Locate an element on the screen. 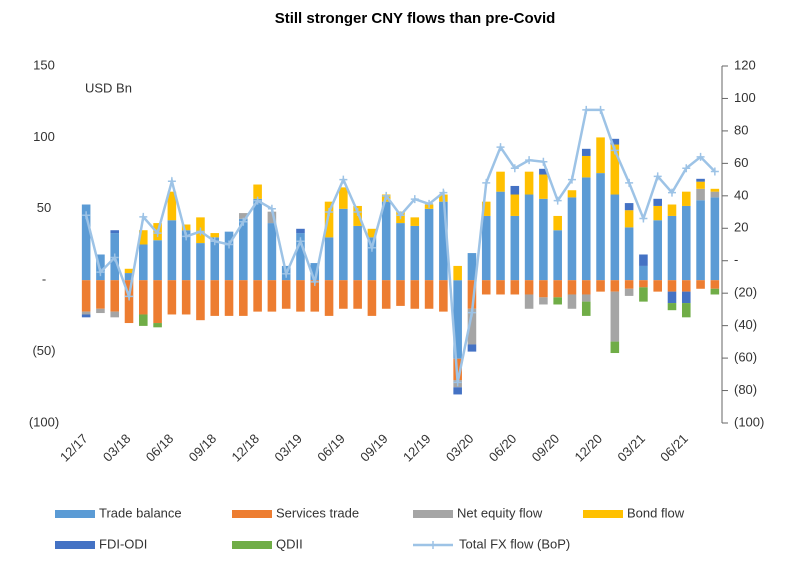  y-axis-label: USD Bn is located at coordinates (108, 87).